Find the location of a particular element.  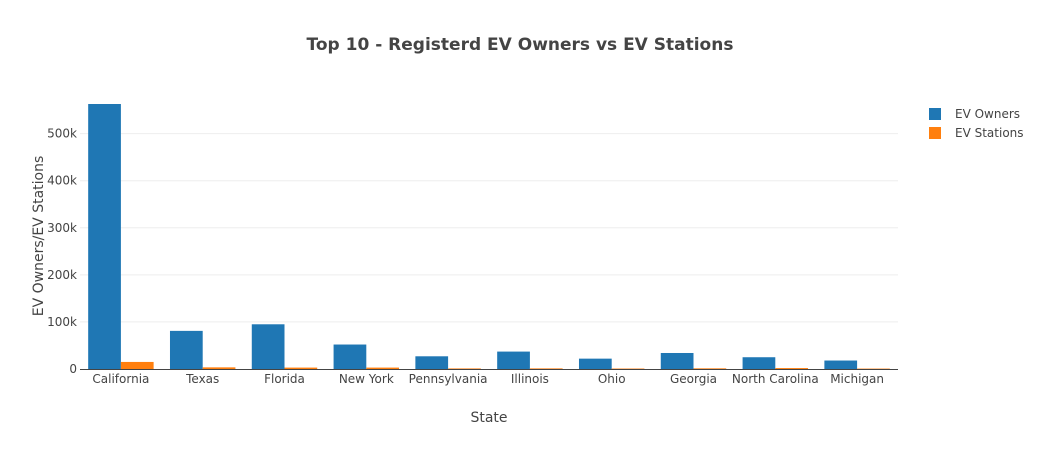

x-tick-label: Michigan is located at coordinates (857, 379).